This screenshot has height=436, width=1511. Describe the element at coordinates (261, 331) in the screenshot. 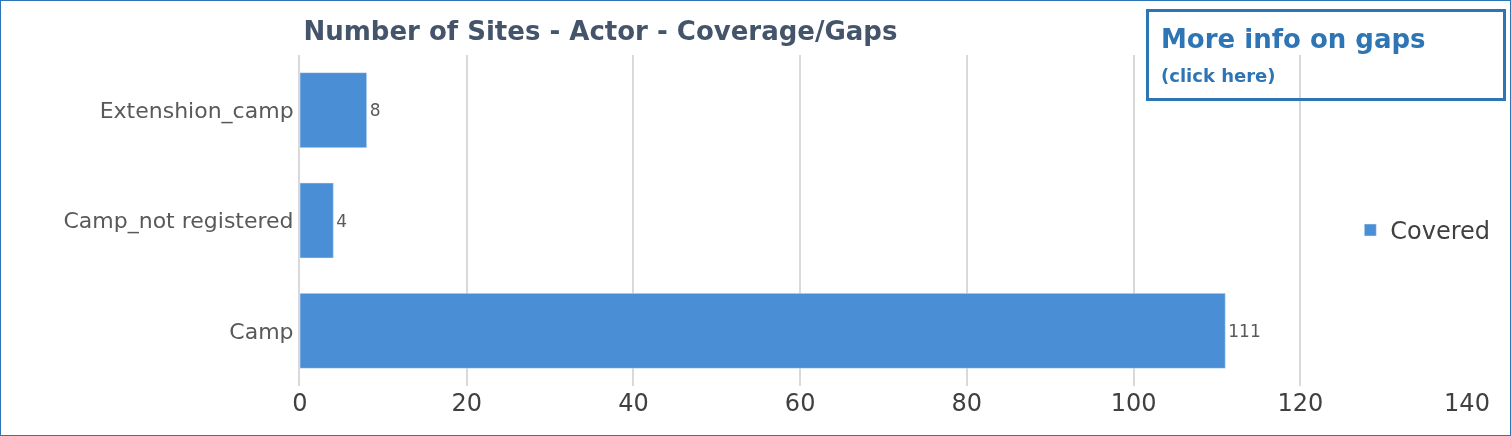

I see `y-tick-label: Camp` at that location.